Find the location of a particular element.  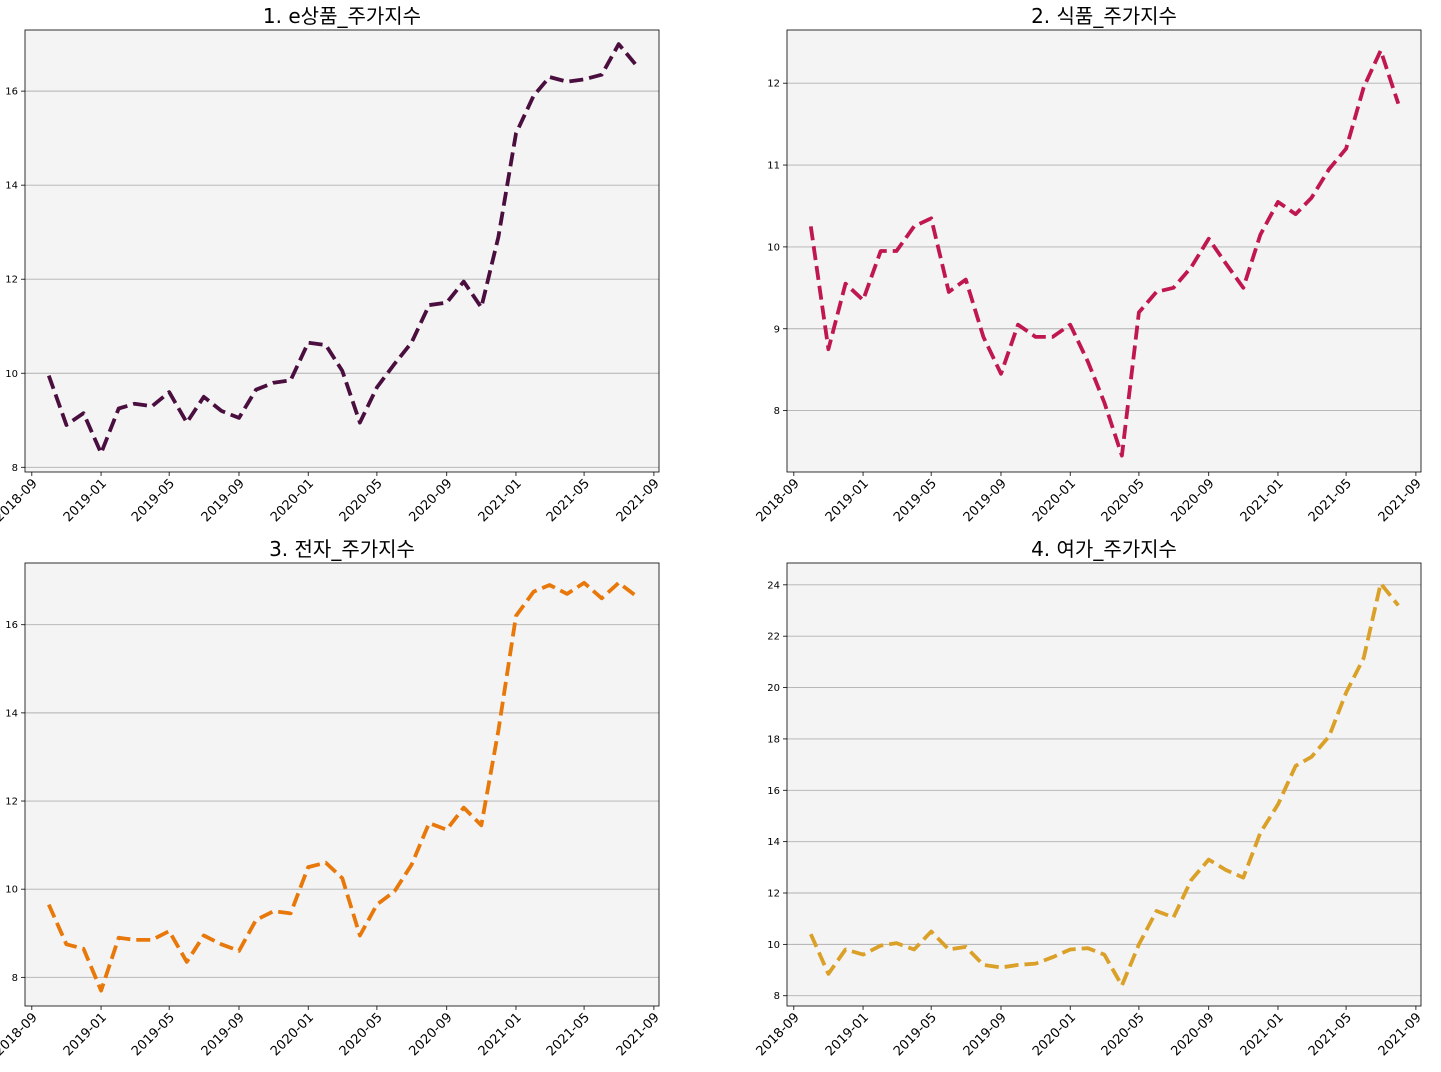

x-tick-label: 2019-05 is located at coordinates (153, 500).